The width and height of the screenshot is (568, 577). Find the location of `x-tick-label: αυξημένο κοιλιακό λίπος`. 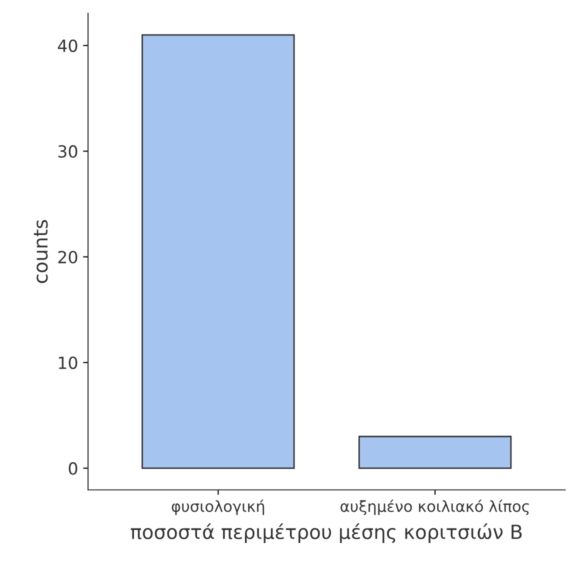

x-tick-label: αυξημένο κοιλιακό λίπος is located at coordinates (434, 508).